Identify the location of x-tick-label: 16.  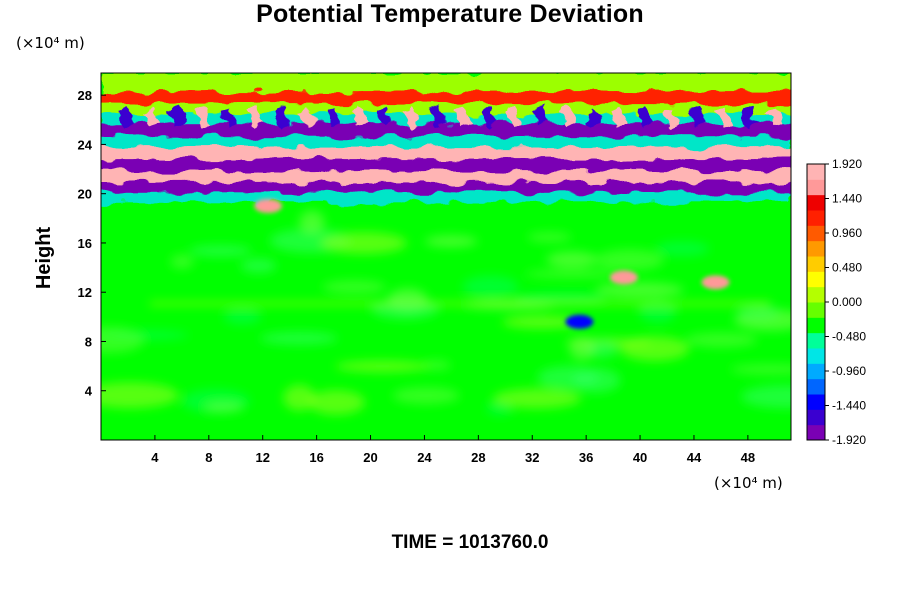
(316, 457).